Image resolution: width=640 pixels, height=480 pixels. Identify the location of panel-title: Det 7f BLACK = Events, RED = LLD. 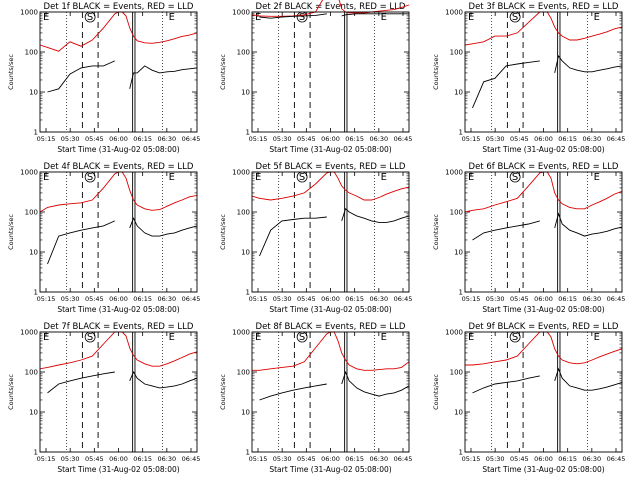
(119, 327).